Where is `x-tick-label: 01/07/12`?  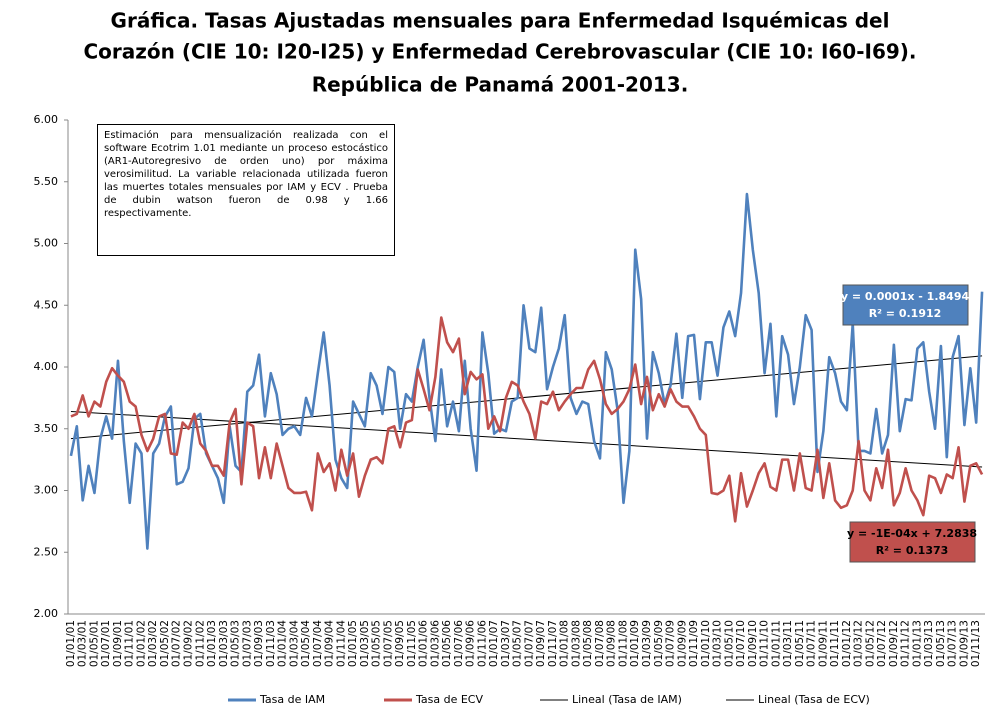
x-tick-label: 01/07/12 is located at coordinates (882, 643).